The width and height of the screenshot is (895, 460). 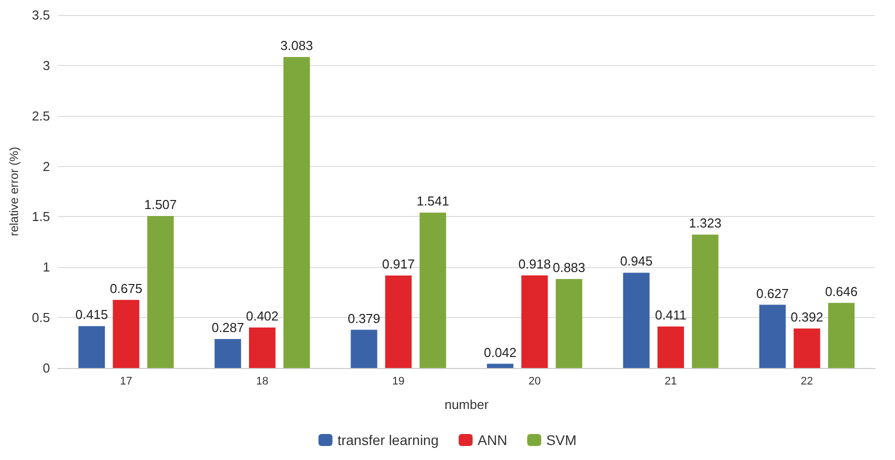 I want to click on y-tick-label: 3.5, so click(x=41, y=15).